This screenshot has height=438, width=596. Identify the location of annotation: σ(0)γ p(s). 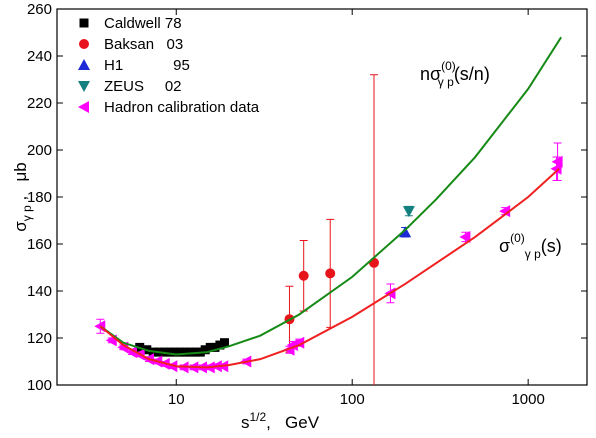
(530, 246).